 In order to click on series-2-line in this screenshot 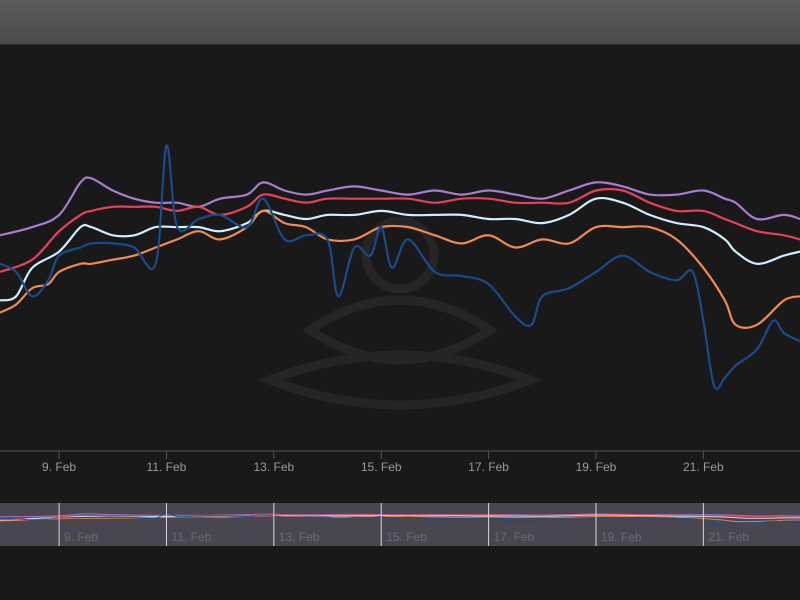, I will do `click(400, 230)`.